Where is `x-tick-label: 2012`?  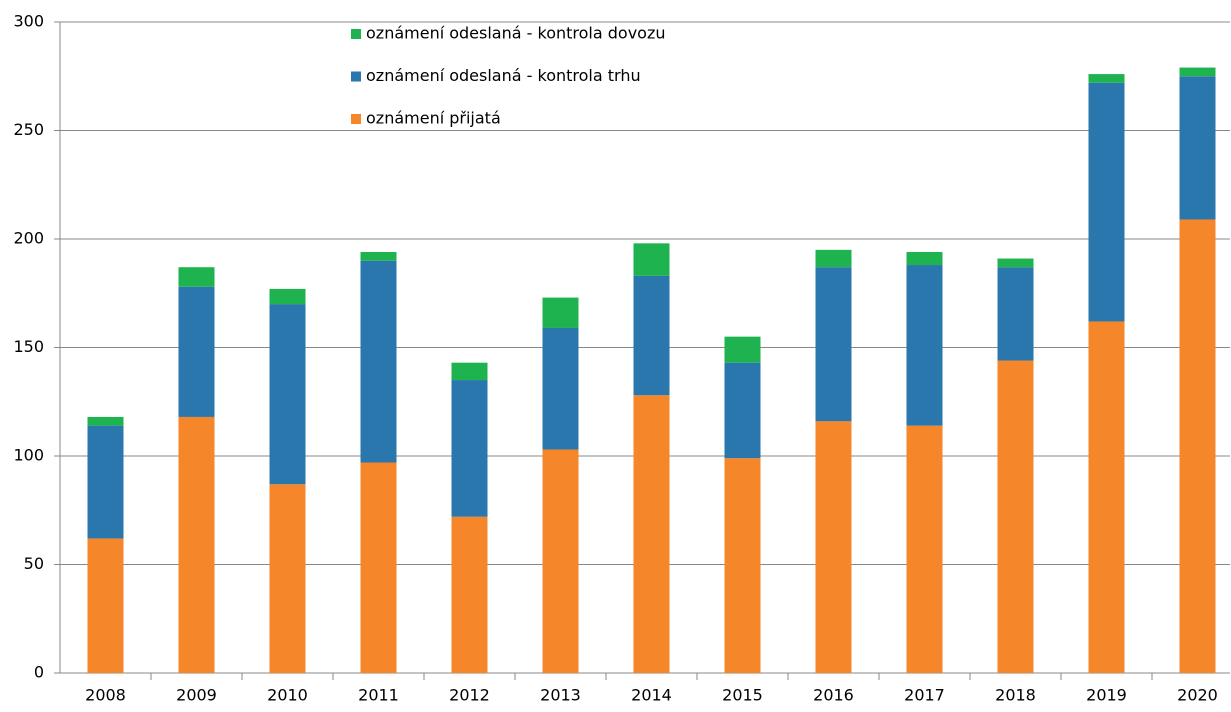
x-tick-label: 2012 is located at coordinates (469, 695).